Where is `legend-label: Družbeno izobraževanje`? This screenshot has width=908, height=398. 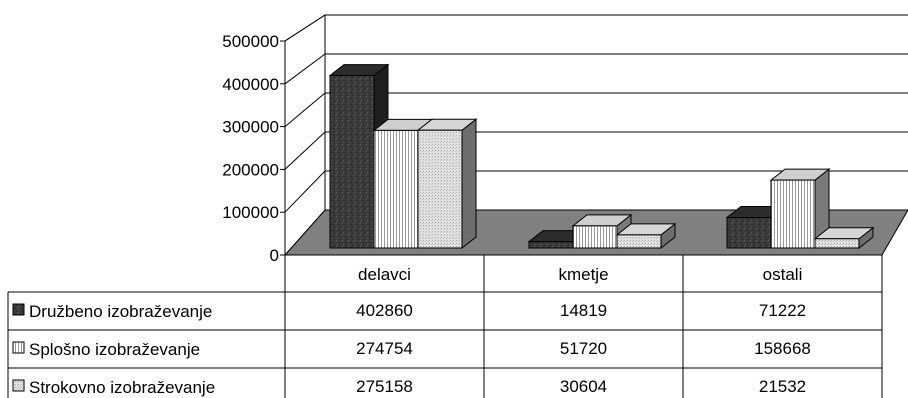 legend-label: Družbeno izobraževanje is located at coordinates (120, 311).